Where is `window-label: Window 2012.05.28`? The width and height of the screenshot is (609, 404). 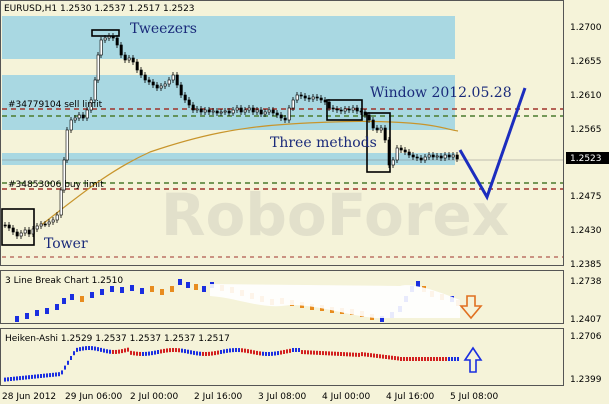
window-label: Window 2012.05.28 is located at coordinates (441, 93).